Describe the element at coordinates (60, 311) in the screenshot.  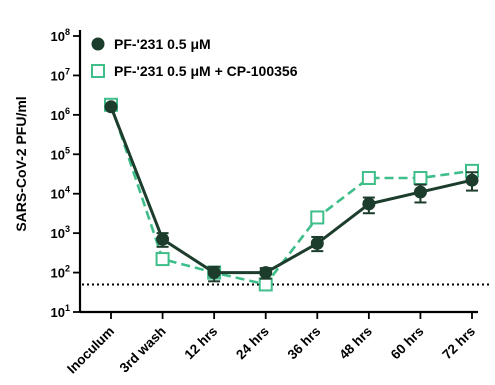
I see `y-tick-label: 10¹` at that location.